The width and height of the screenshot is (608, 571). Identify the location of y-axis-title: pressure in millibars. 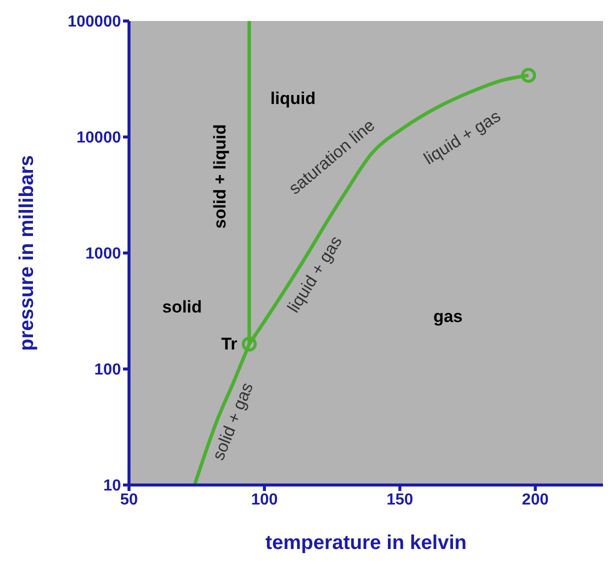
(27, 253).